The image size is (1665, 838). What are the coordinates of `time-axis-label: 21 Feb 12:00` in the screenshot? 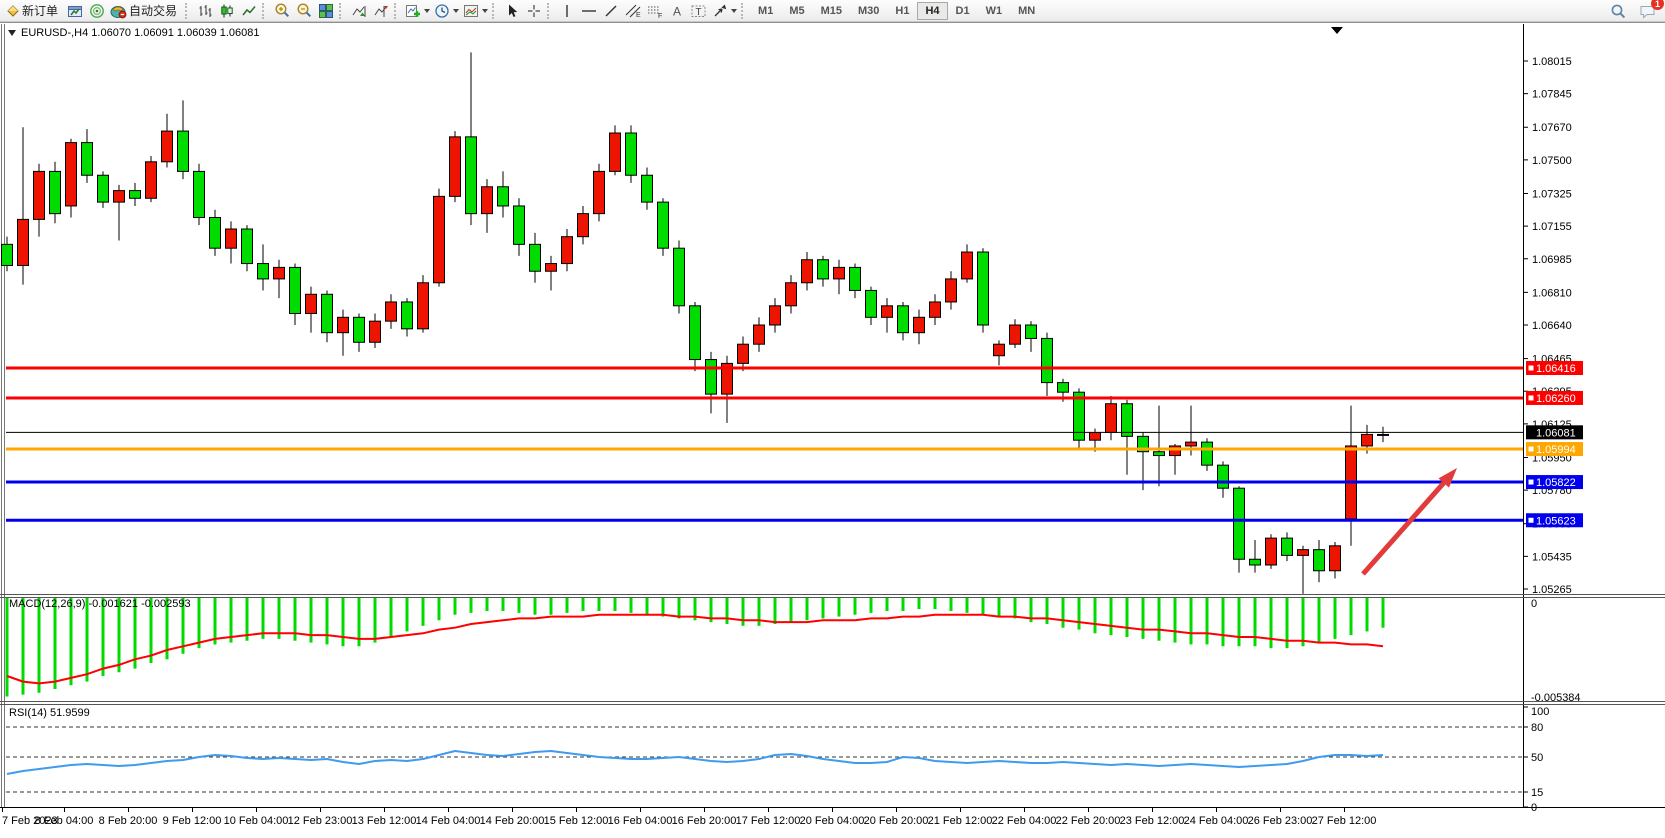 It's located at (960, 821).